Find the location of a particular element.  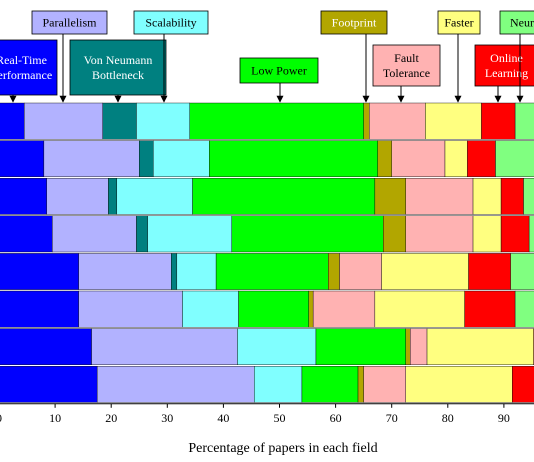

x-tick-label: 20 is located at coordinates (111, 418).